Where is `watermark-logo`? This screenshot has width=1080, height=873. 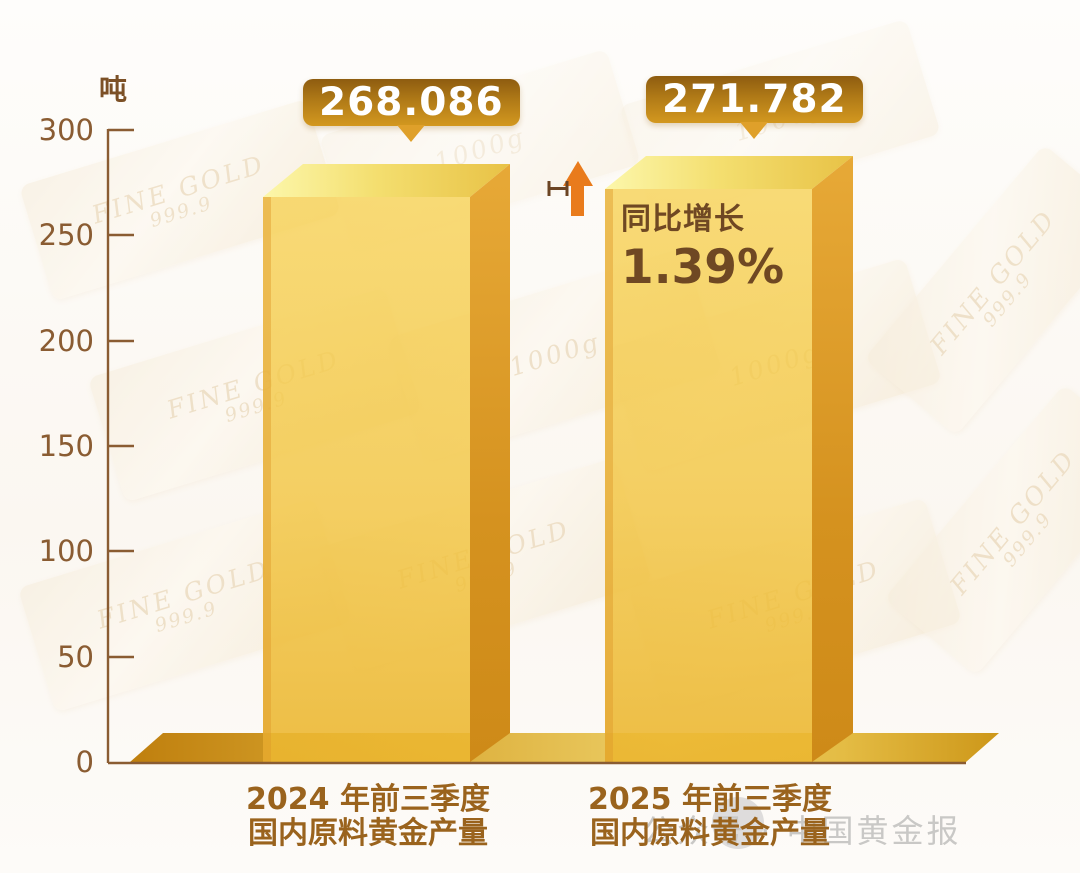 watermark-logo is located at coordinates (738, 823).